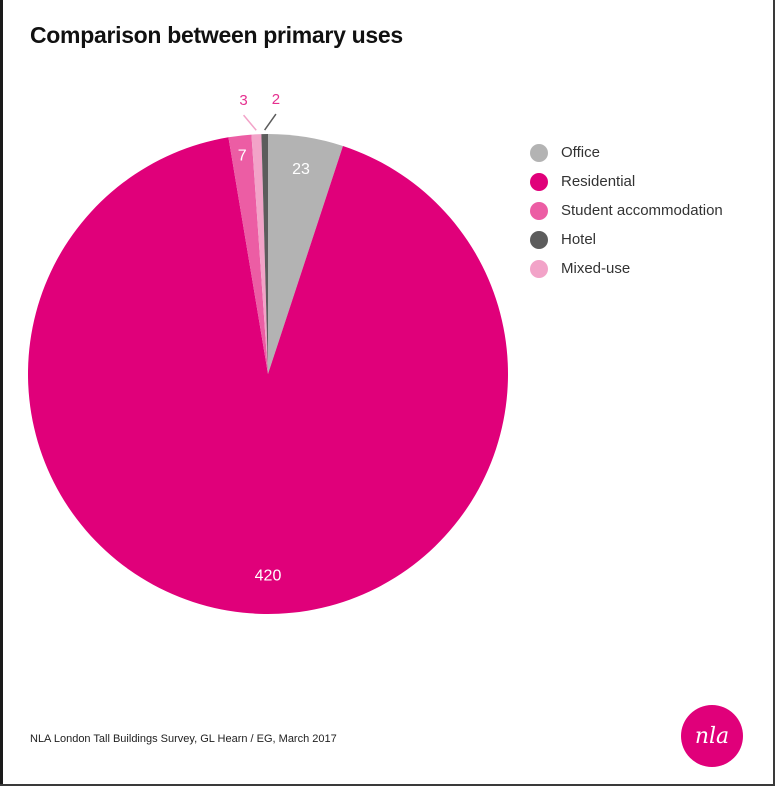 The width and height of the screenshot is (775, 786). Describe the element at coordinates (580, 152) in the screenshot. I see `legend-label-office: Office` at that location.